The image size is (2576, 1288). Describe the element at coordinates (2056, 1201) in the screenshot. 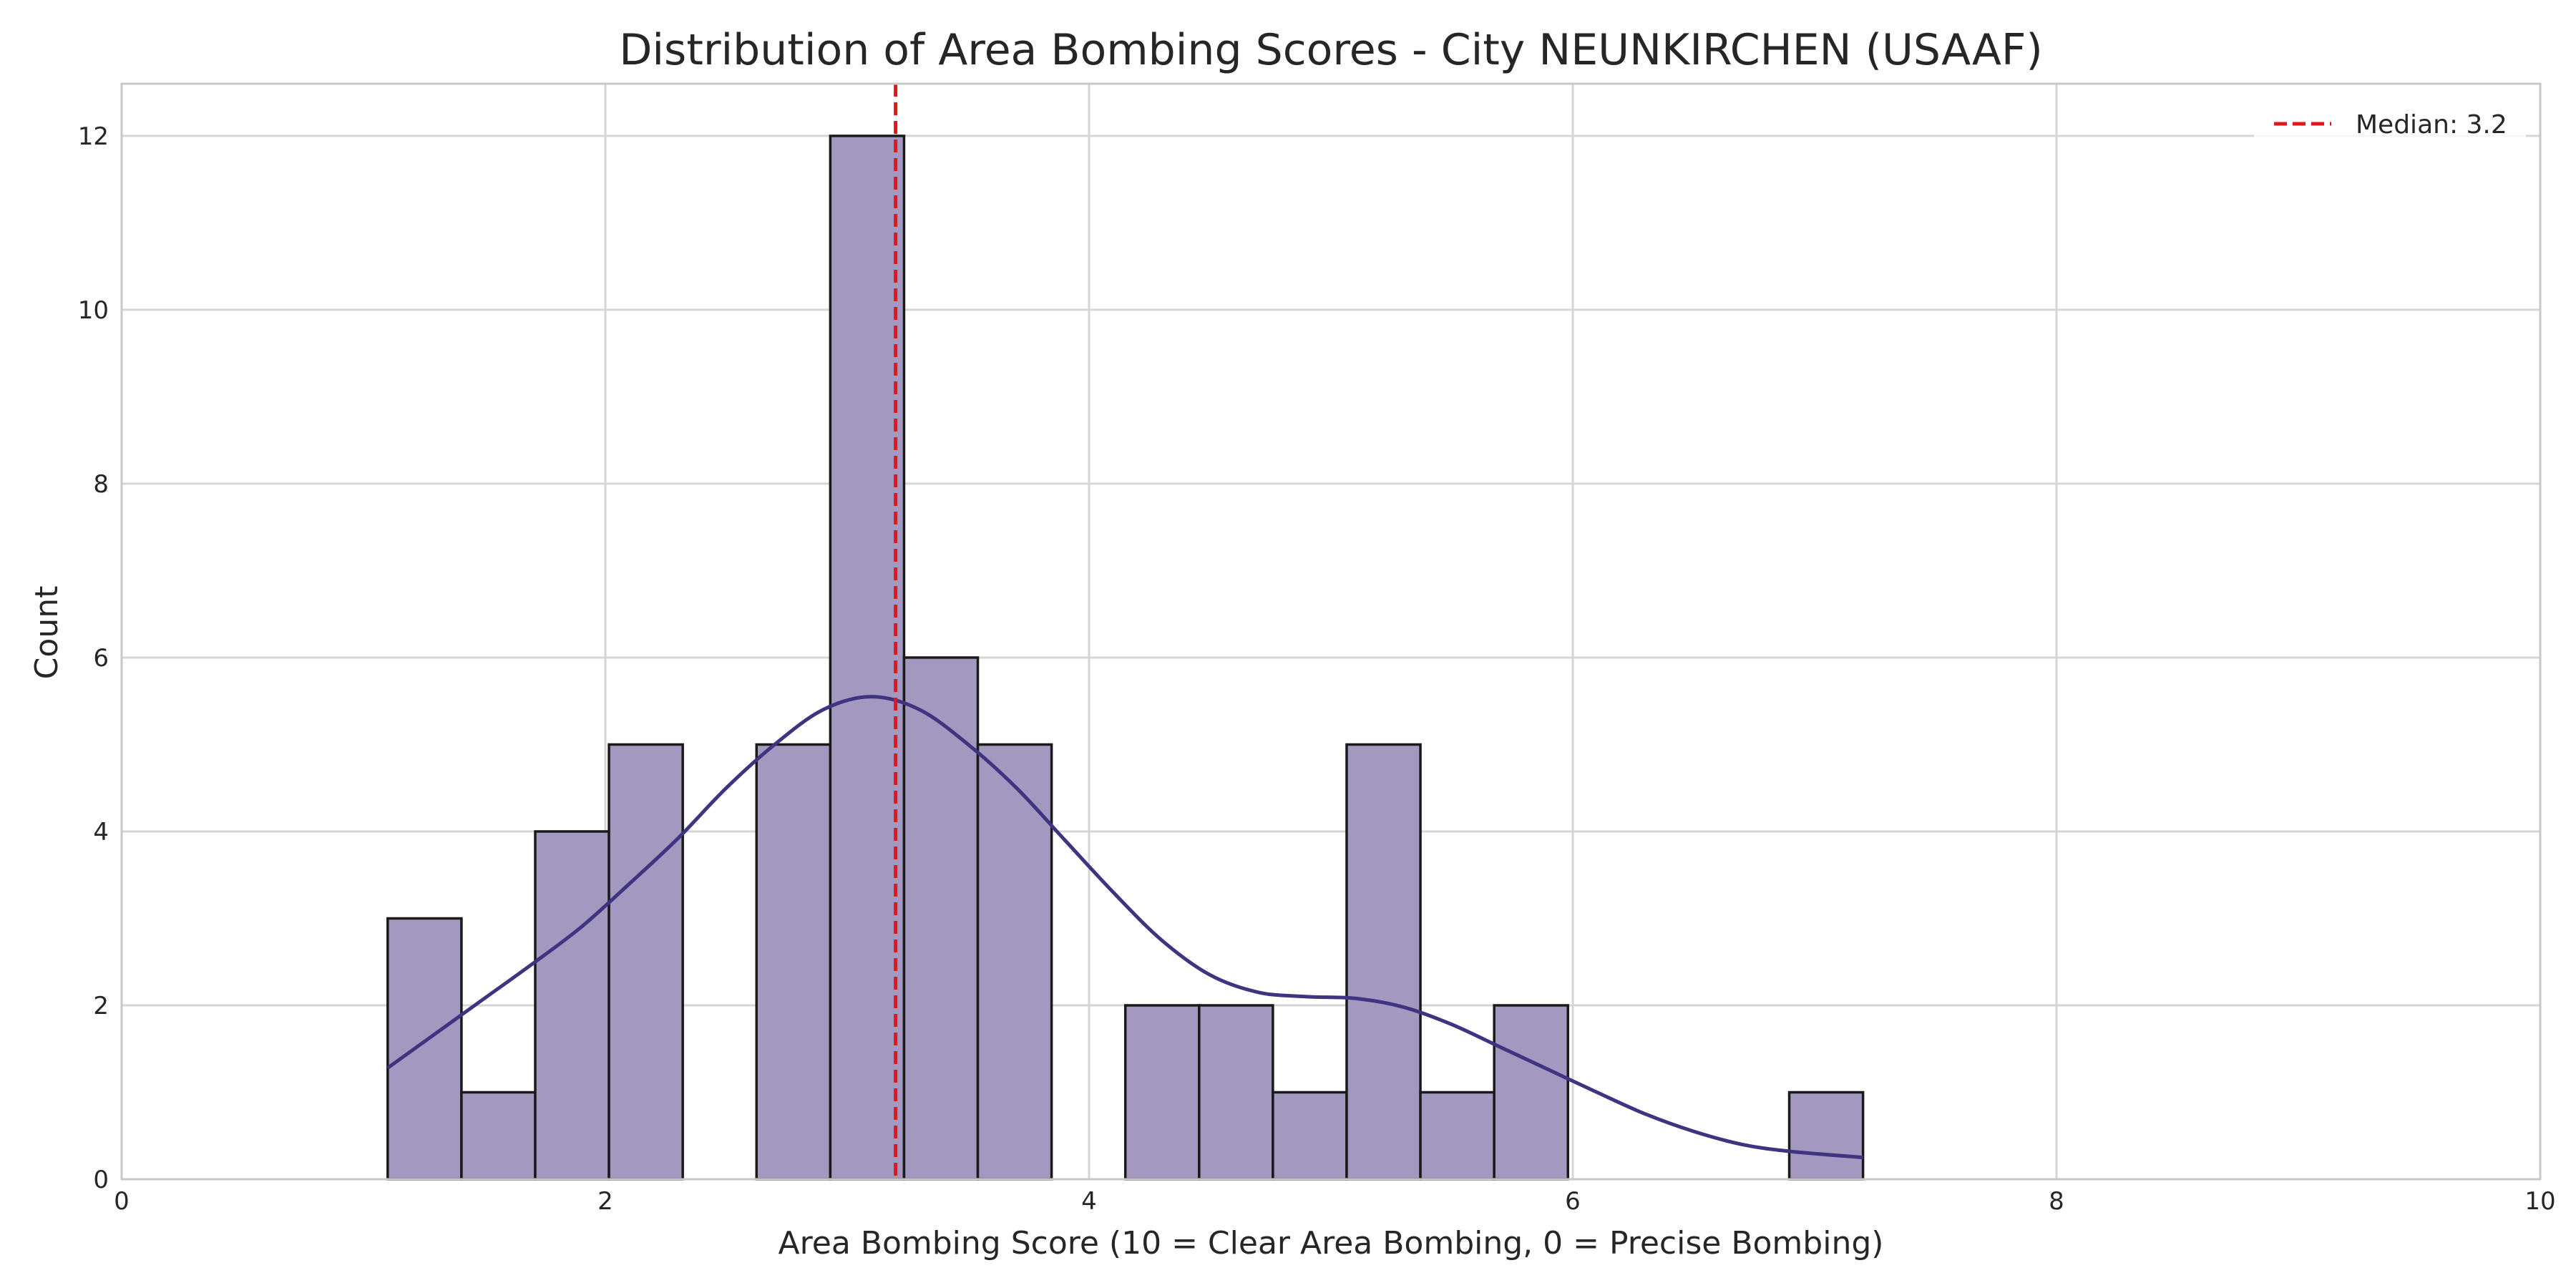

I see `x-tick-label: 8` at that location.